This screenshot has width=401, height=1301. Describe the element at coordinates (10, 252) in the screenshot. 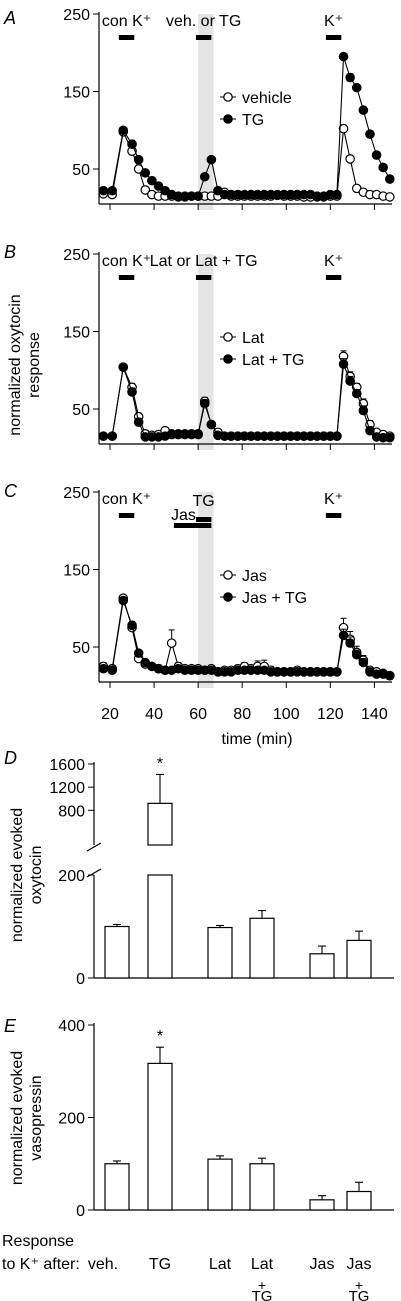

I see `panel-letter-b: B` at that location.